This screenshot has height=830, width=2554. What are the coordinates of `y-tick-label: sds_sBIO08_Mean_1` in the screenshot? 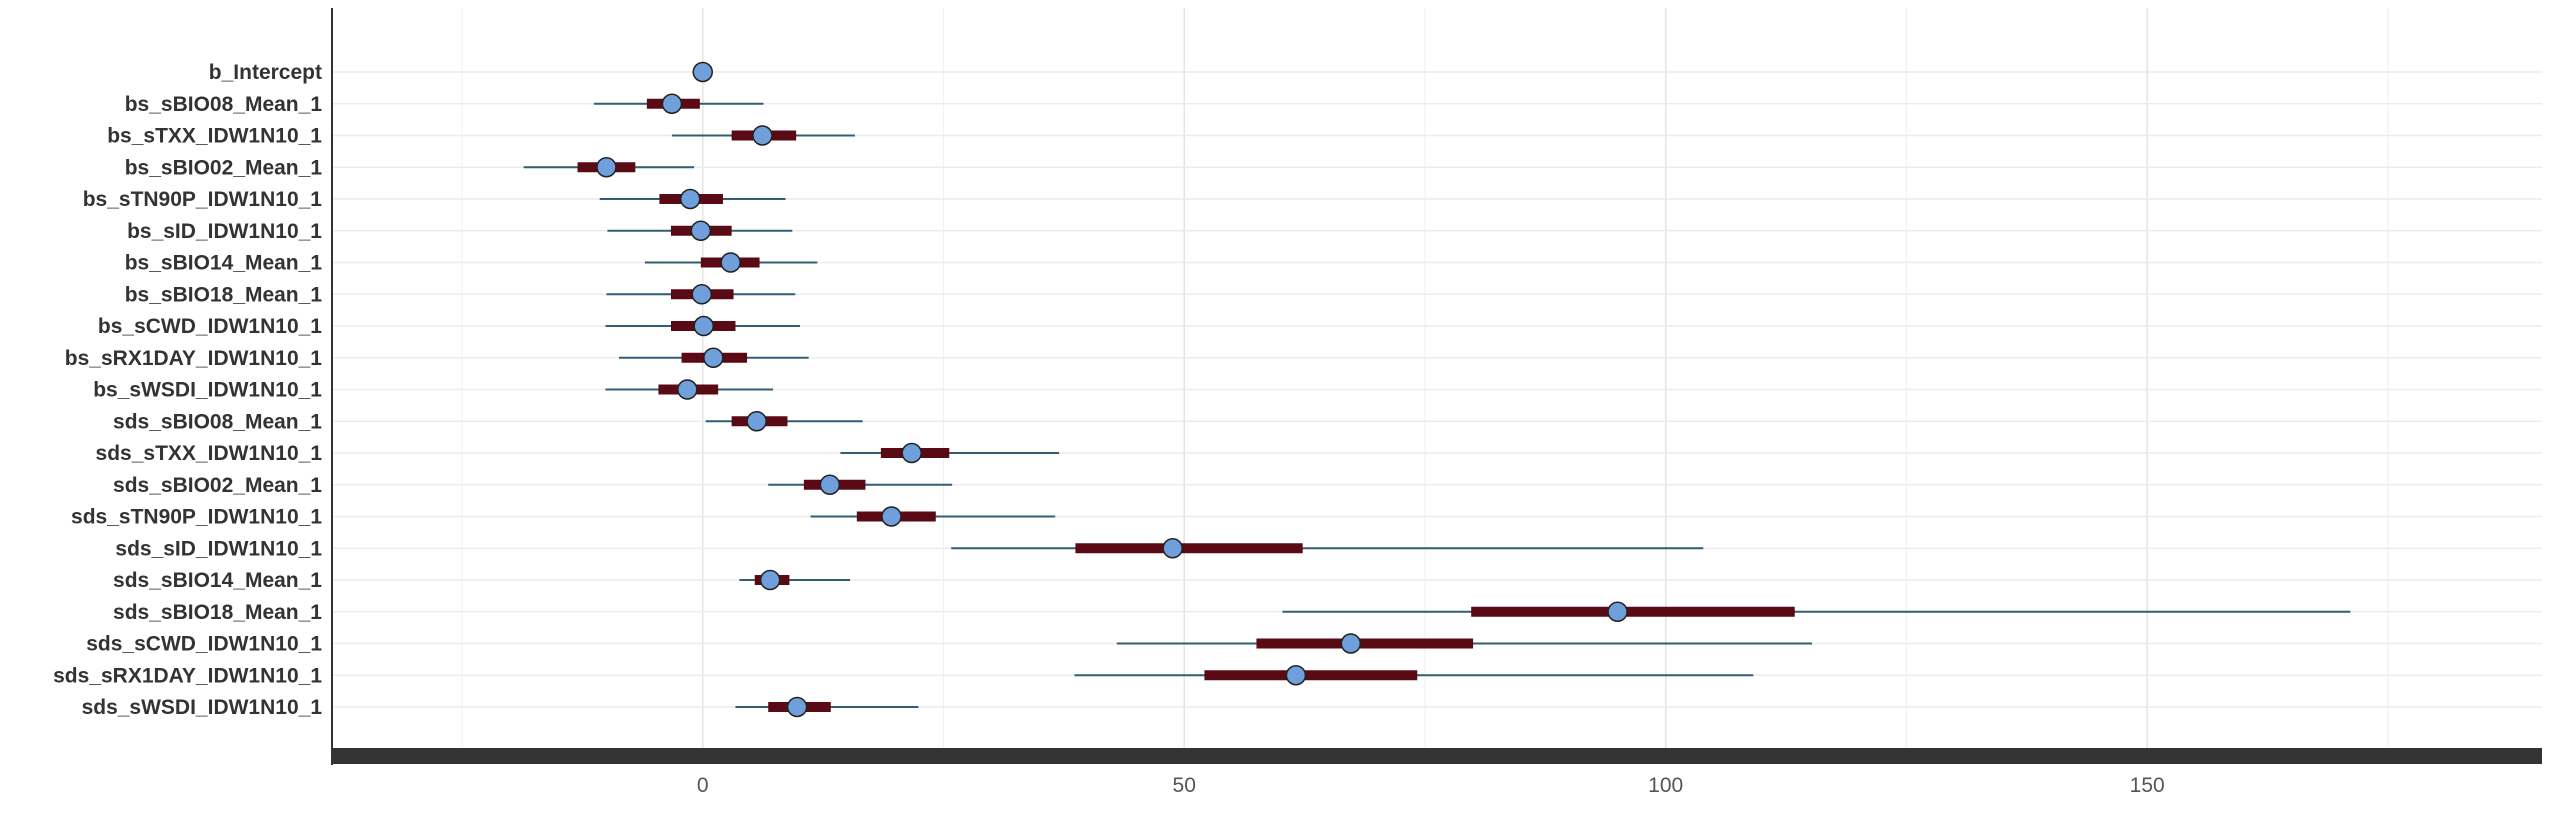 It's located at (217, 421).